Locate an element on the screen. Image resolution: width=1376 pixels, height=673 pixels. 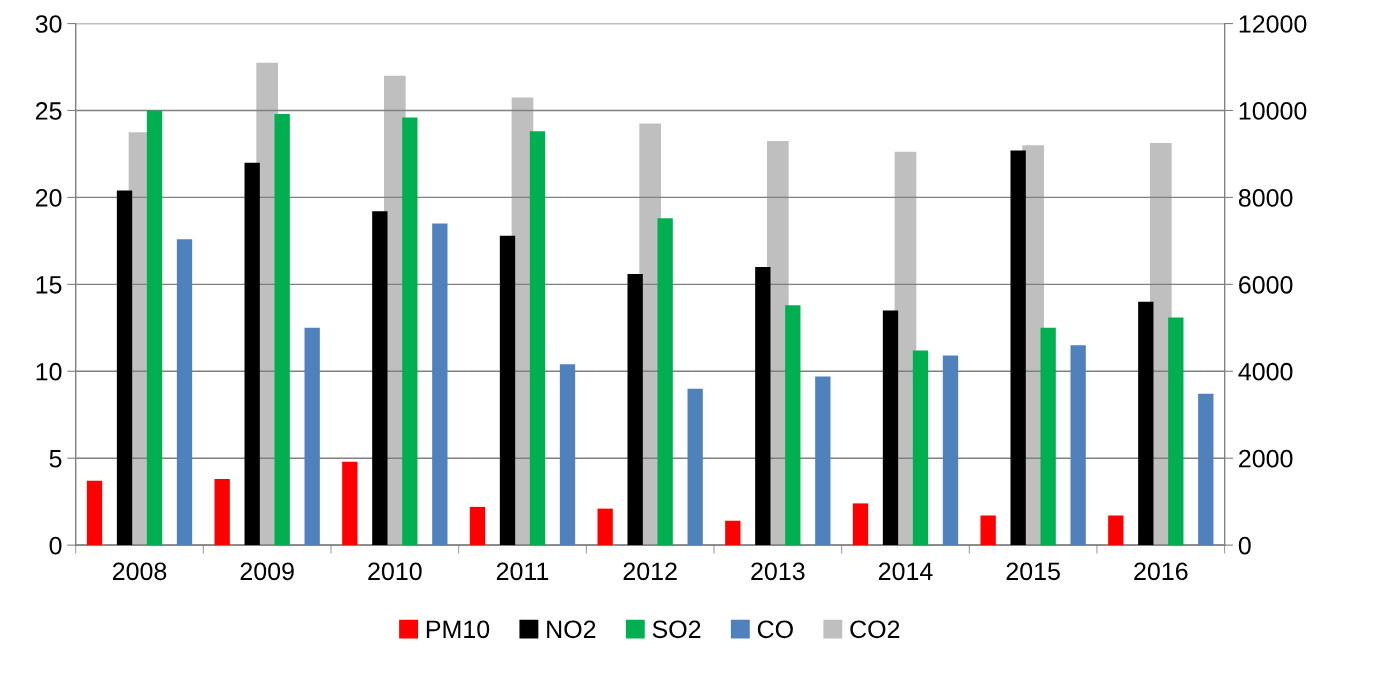
y-tick-label: 25 is located at coordinates (48, 111).